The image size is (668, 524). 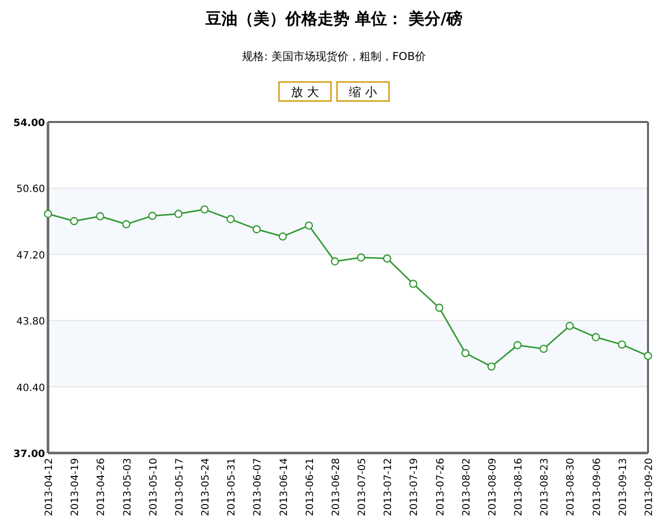 I want to click on x-tick-label: 2013-04-12, so click(x=49, y=487).